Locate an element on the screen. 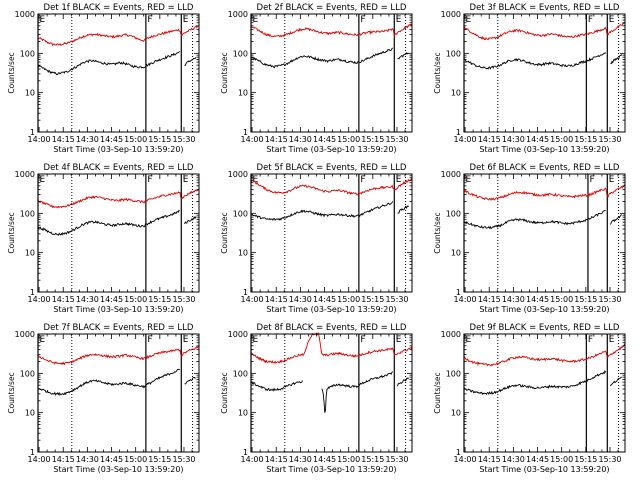 The width and height of the screenshot is (640, 480). panel-title: Det 6f BLACK = Events, RED = LLD is located at coordinates (545, 168).